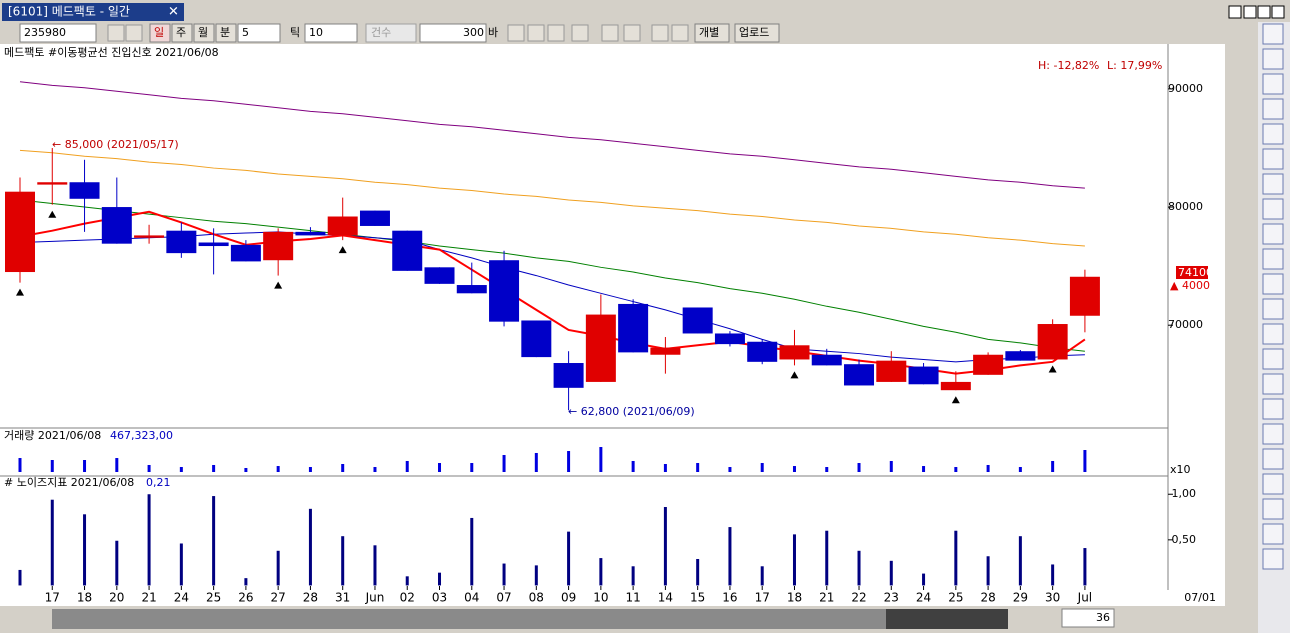 This screenshot has height=633, width=1290. What do you see at coordinates (173, 12) in the screenshot?
I see `close-tab: ✕` at bounding box center [173, 12].